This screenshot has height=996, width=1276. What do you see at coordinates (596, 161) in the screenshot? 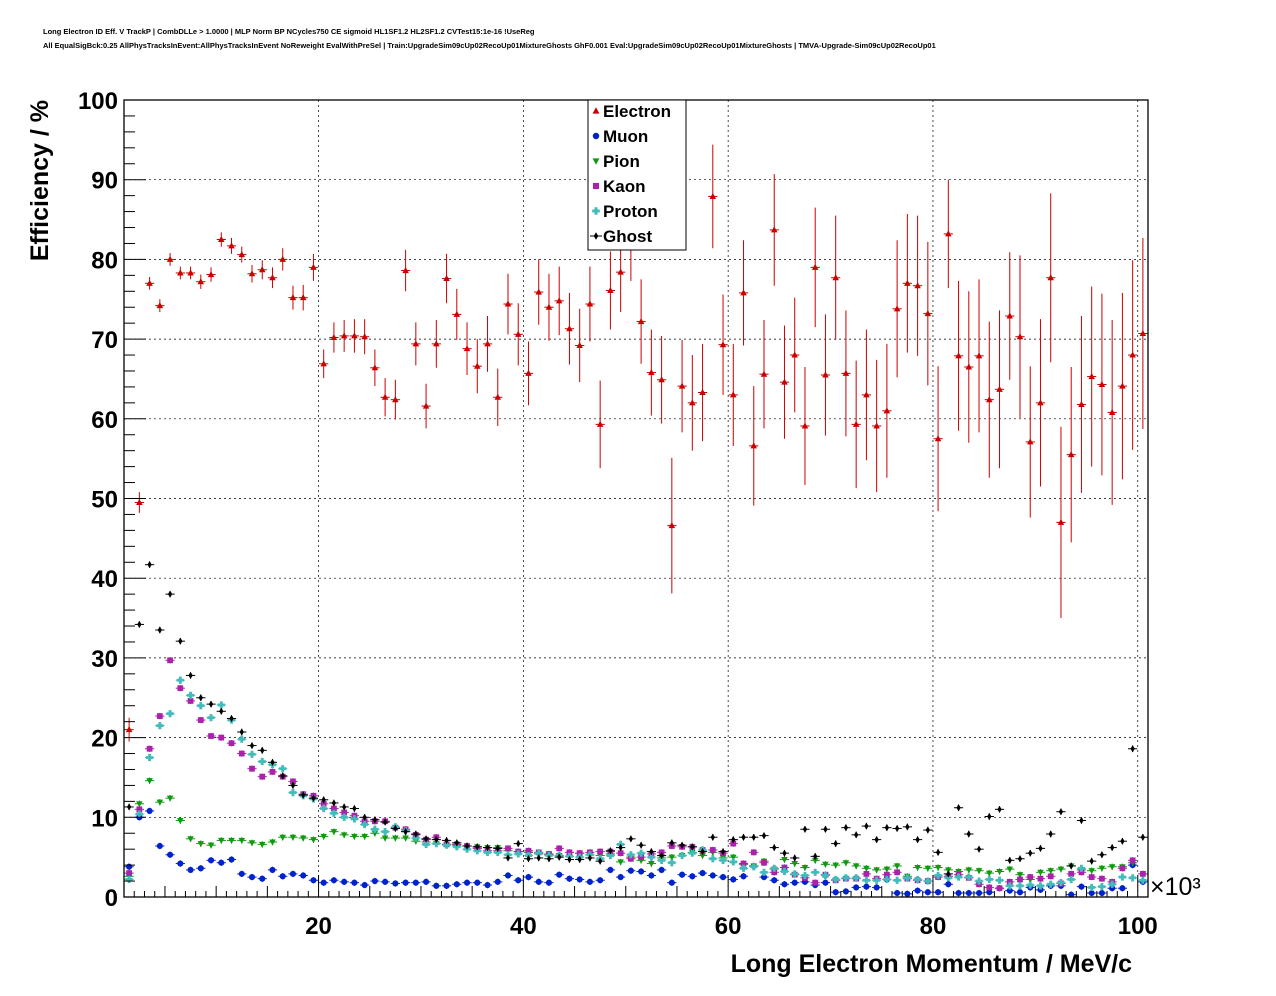
I see `legend-marker-pion` at bounding box center [596, 161].